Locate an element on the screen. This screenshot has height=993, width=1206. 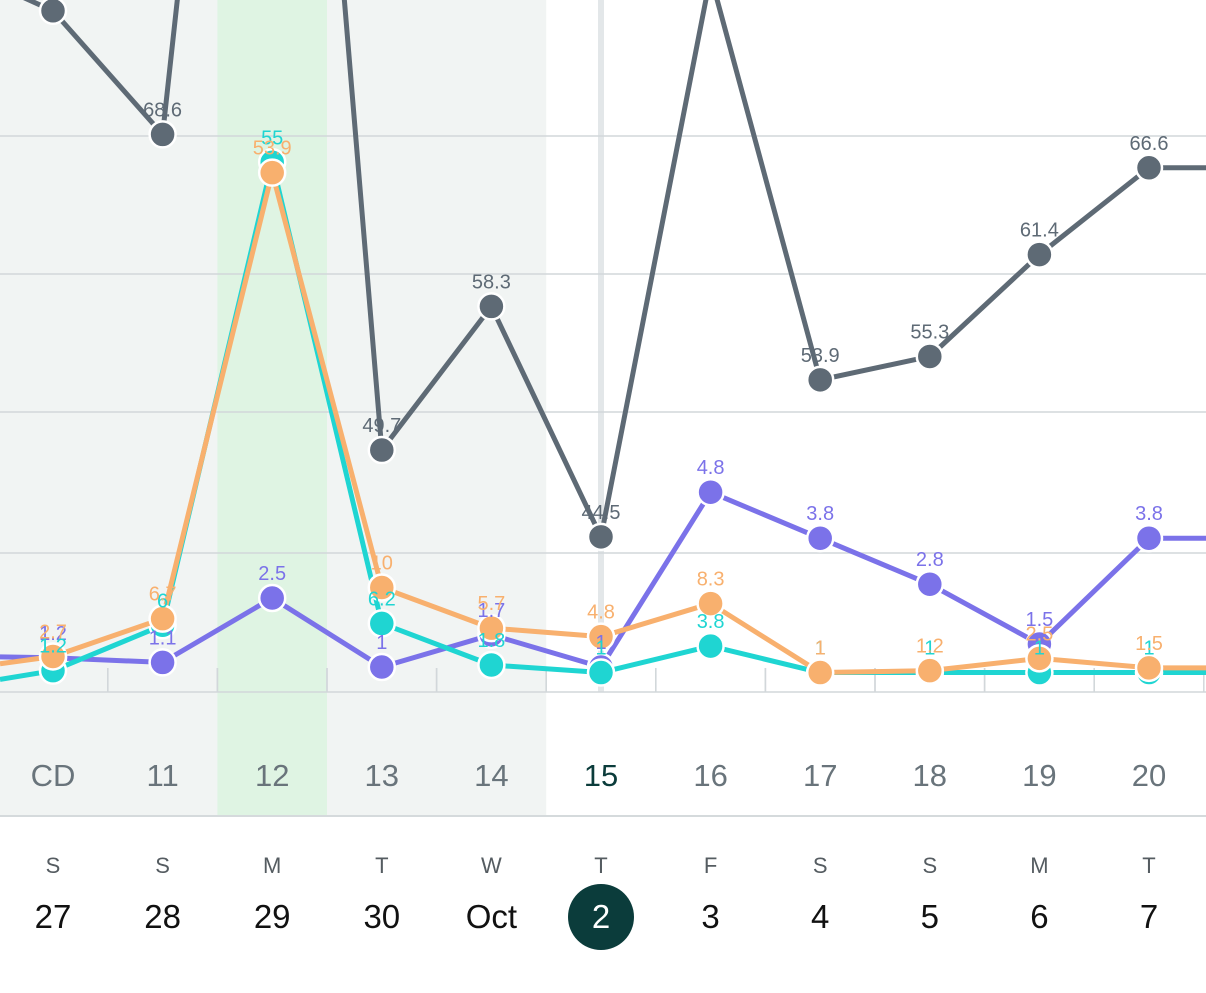
date-number: 4 is located at coordinates (820, 916).